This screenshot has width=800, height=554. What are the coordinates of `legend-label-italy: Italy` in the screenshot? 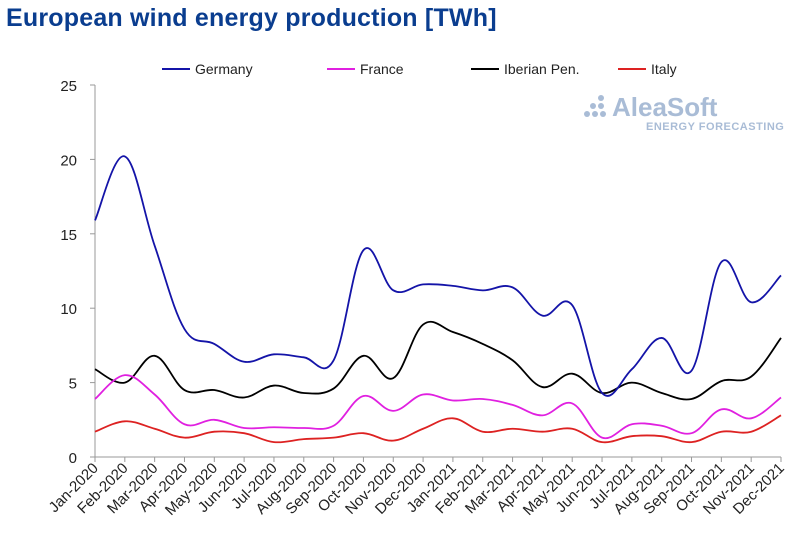 It's located at (664, 69).